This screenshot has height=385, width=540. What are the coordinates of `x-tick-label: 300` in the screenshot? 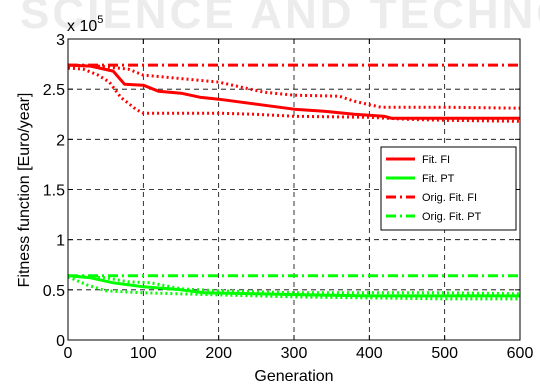 It's located at (294, 353).